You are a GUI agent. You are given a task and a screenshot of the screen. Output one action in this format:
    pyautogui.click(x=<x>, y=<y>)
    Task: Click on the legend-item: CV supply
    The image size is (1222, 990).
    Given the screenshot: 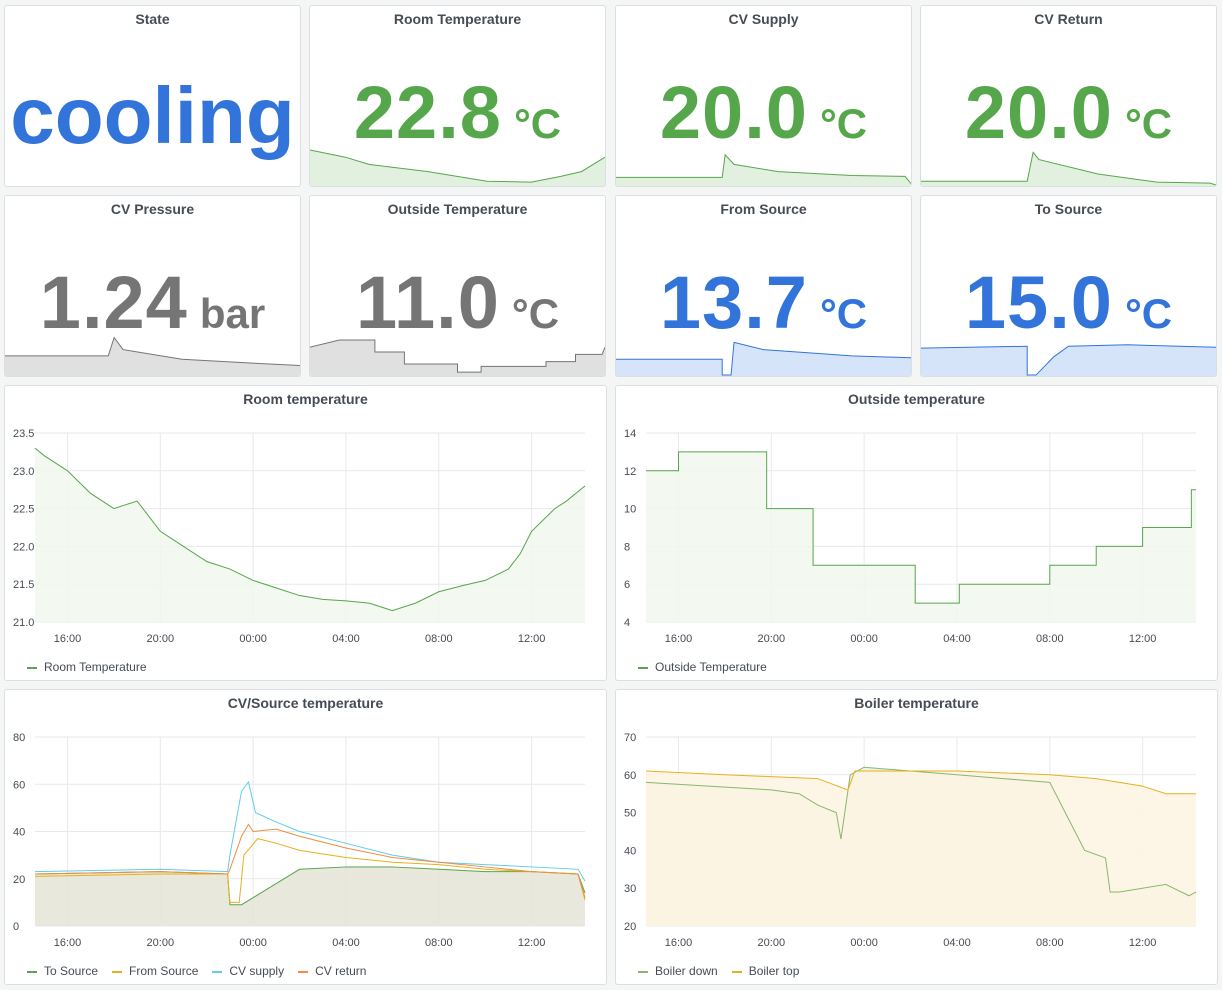 What is the action you would take?
    pyautogui.click(x=248, y=971)
    